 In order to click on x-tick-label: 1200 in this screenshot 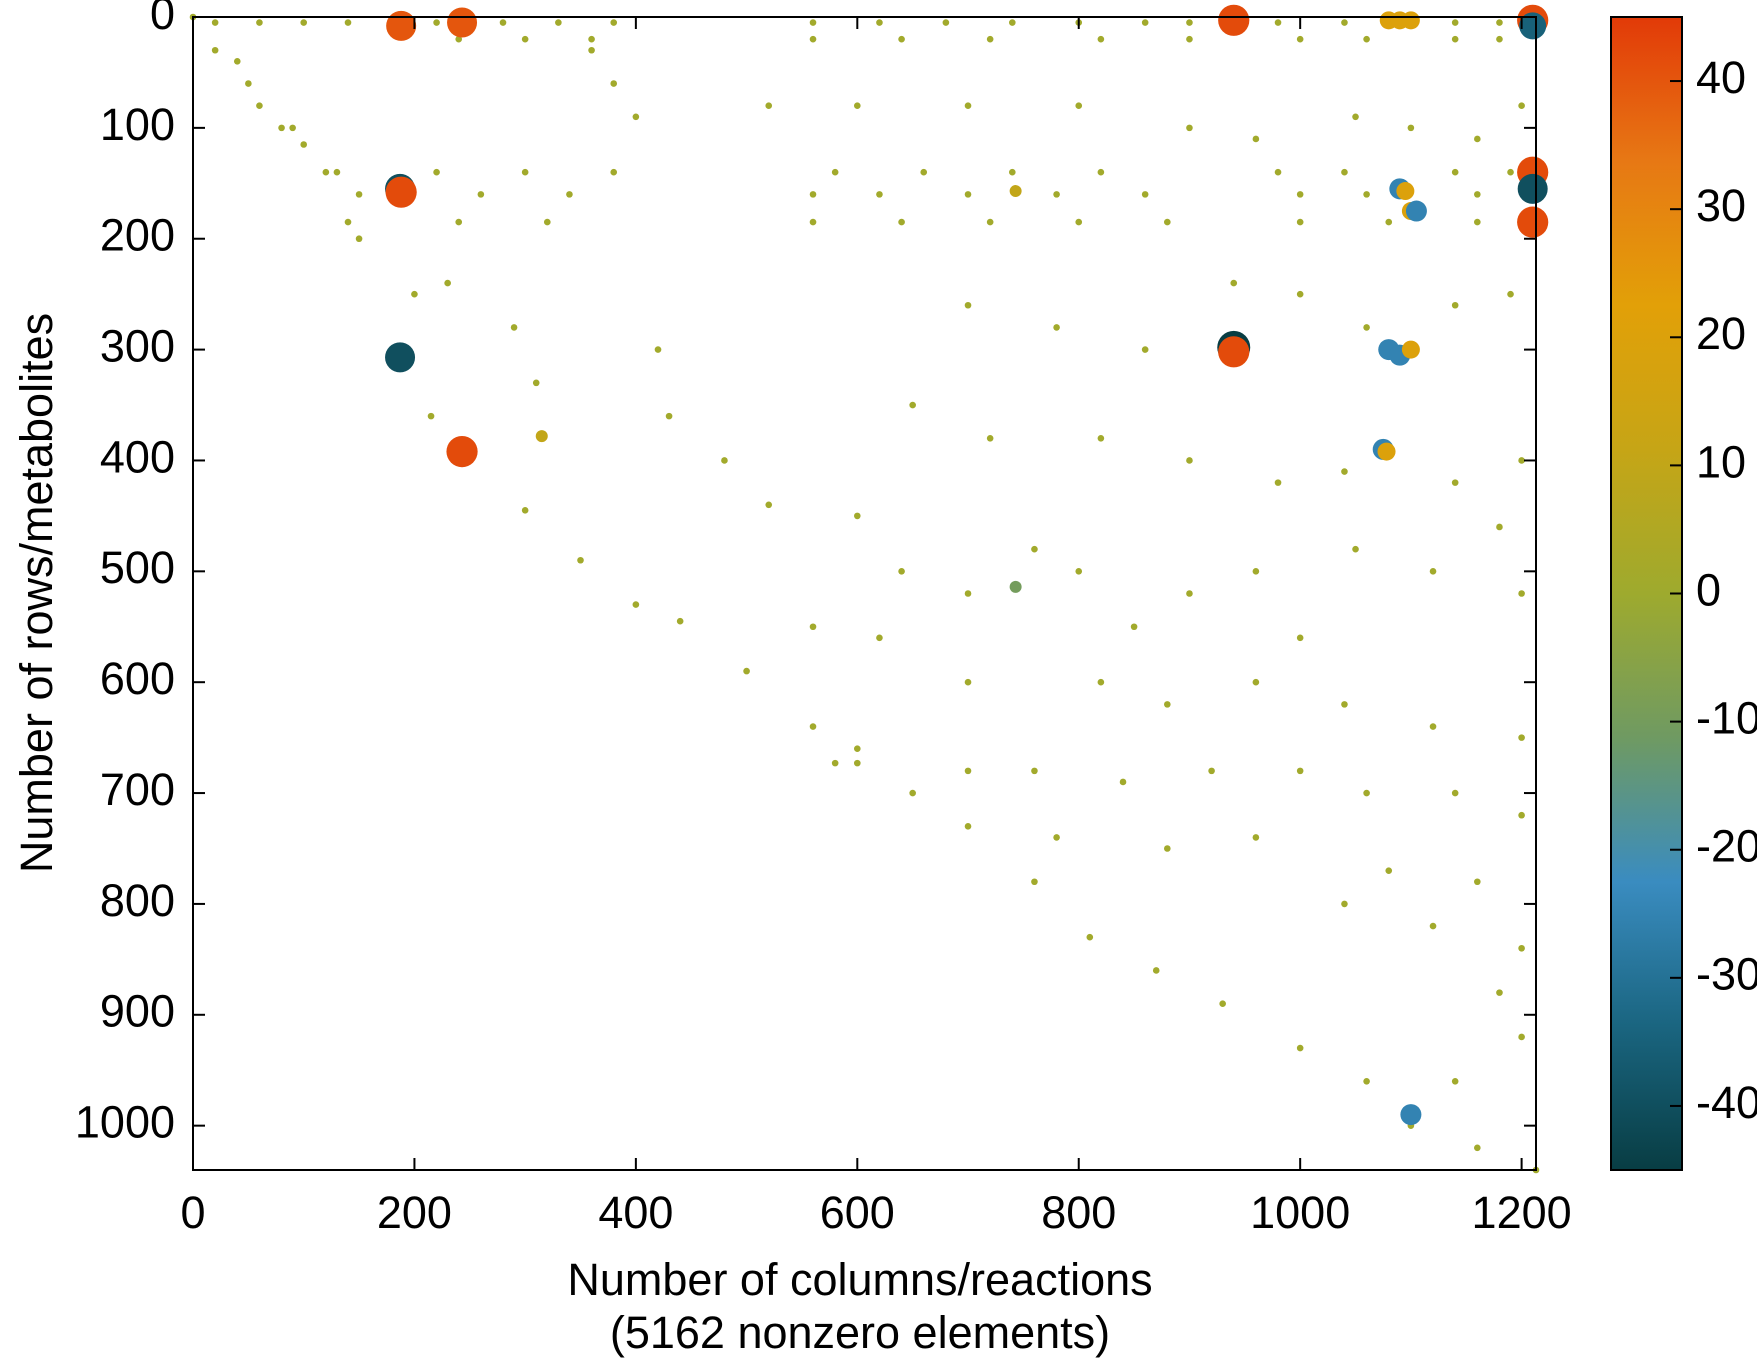, I will do `click(1522, 1212)`.